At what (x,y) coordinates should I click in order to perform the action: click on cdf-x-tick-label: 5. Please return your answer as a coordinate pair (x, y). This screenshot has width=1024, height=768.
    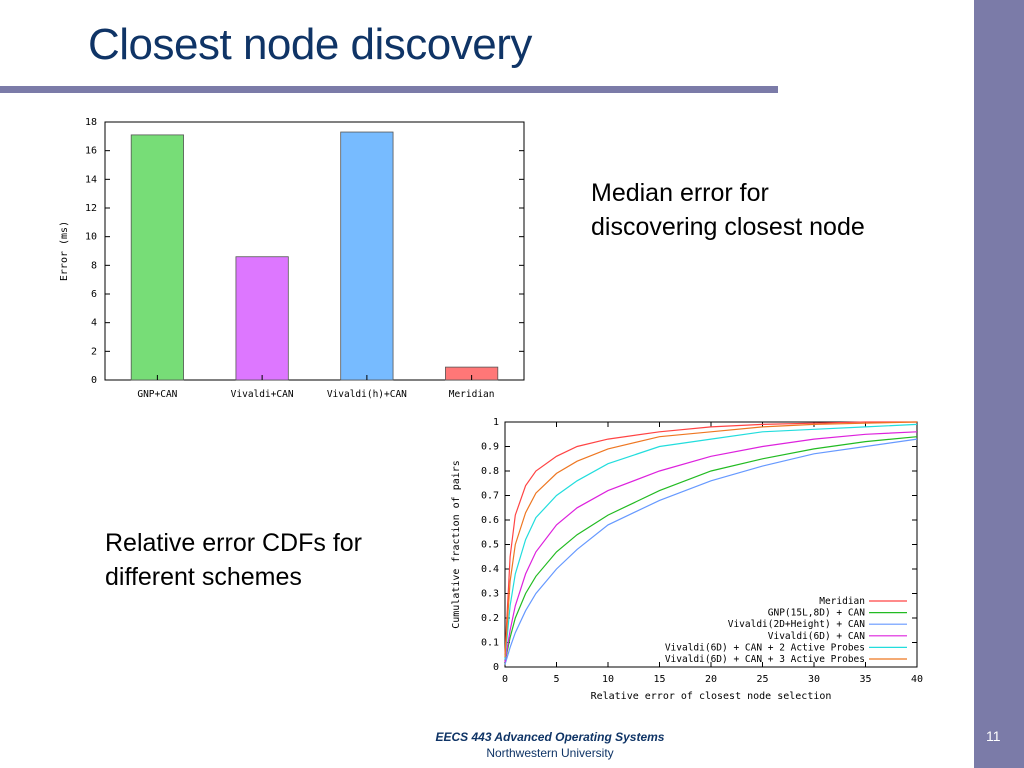
    Looking at the image, I should click on (556, 679).